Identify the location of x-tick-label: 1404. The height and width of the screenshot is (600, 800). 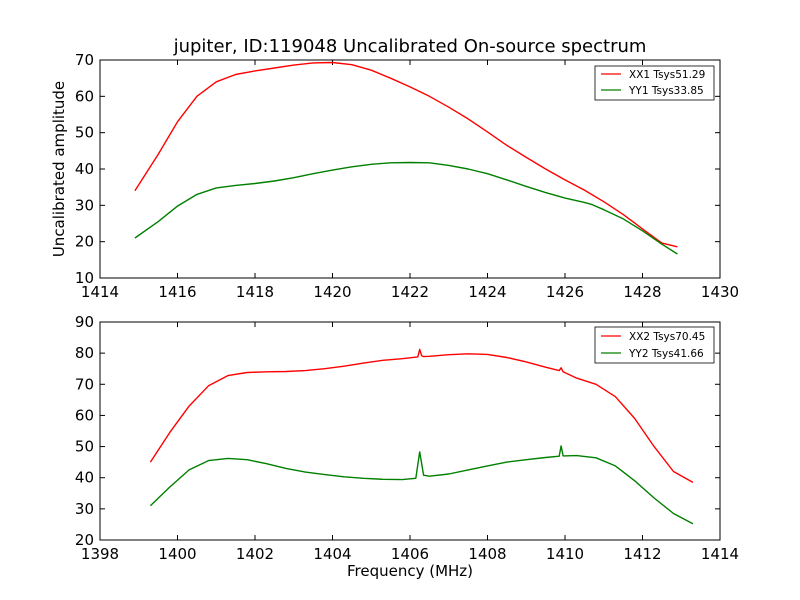
(332, 554).